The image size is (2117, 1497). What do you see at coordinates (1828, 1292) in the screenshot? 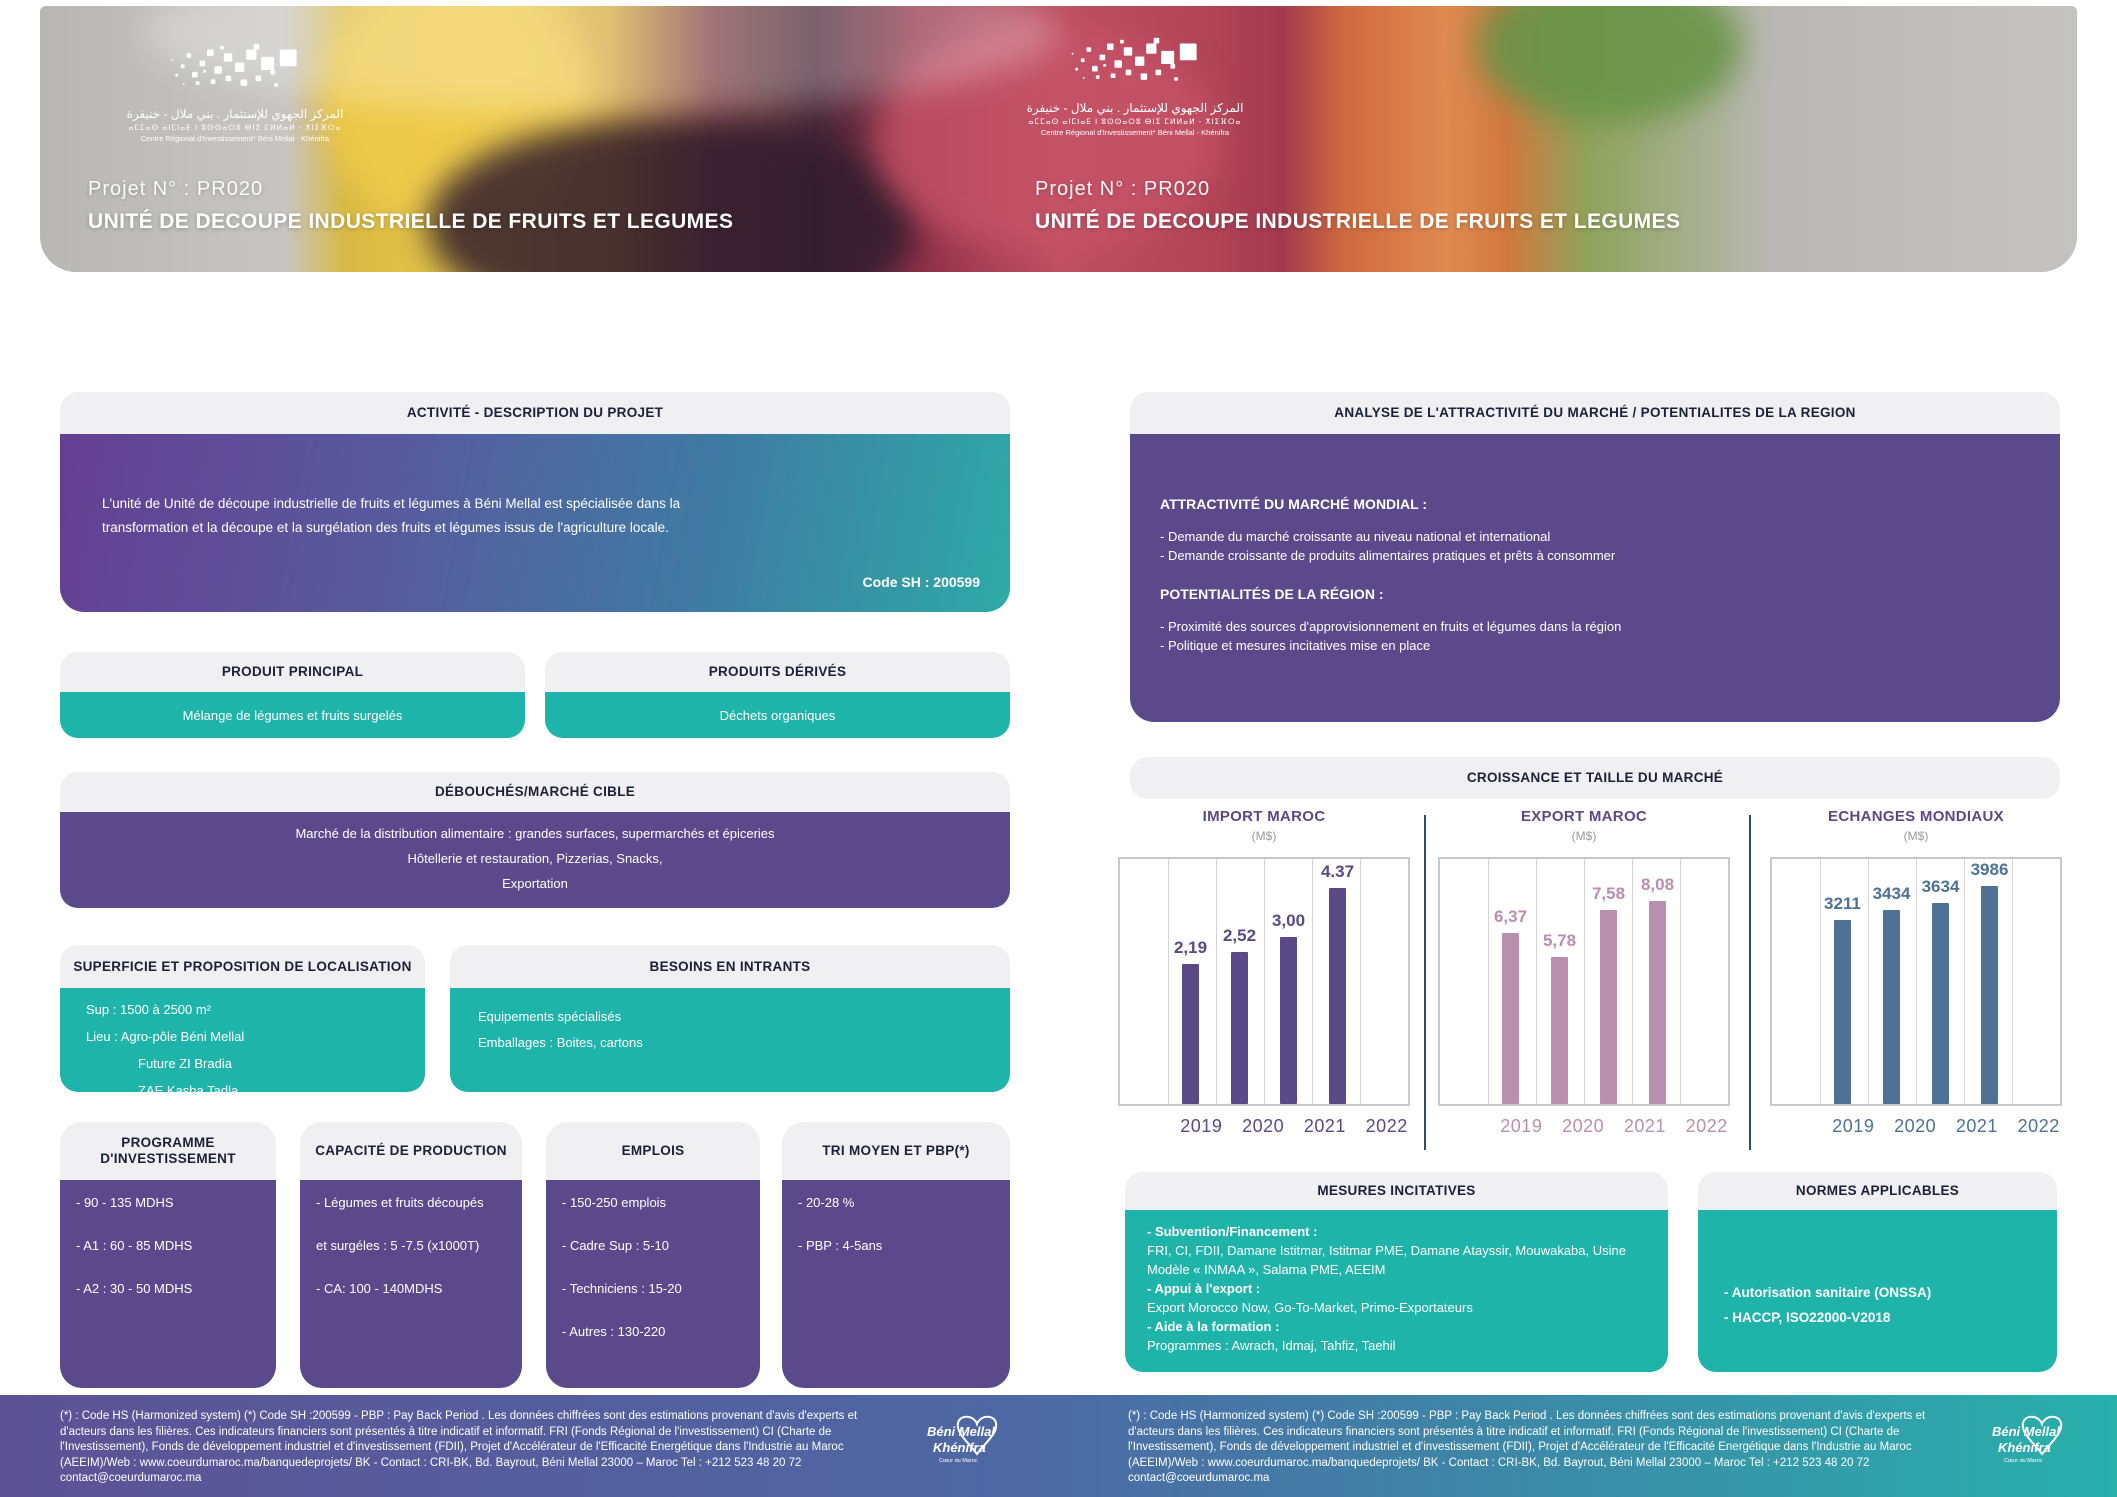
I see `norme-line: - Autorisation sanitaire (ONSSA)` at bounding box center [1828, 1292].